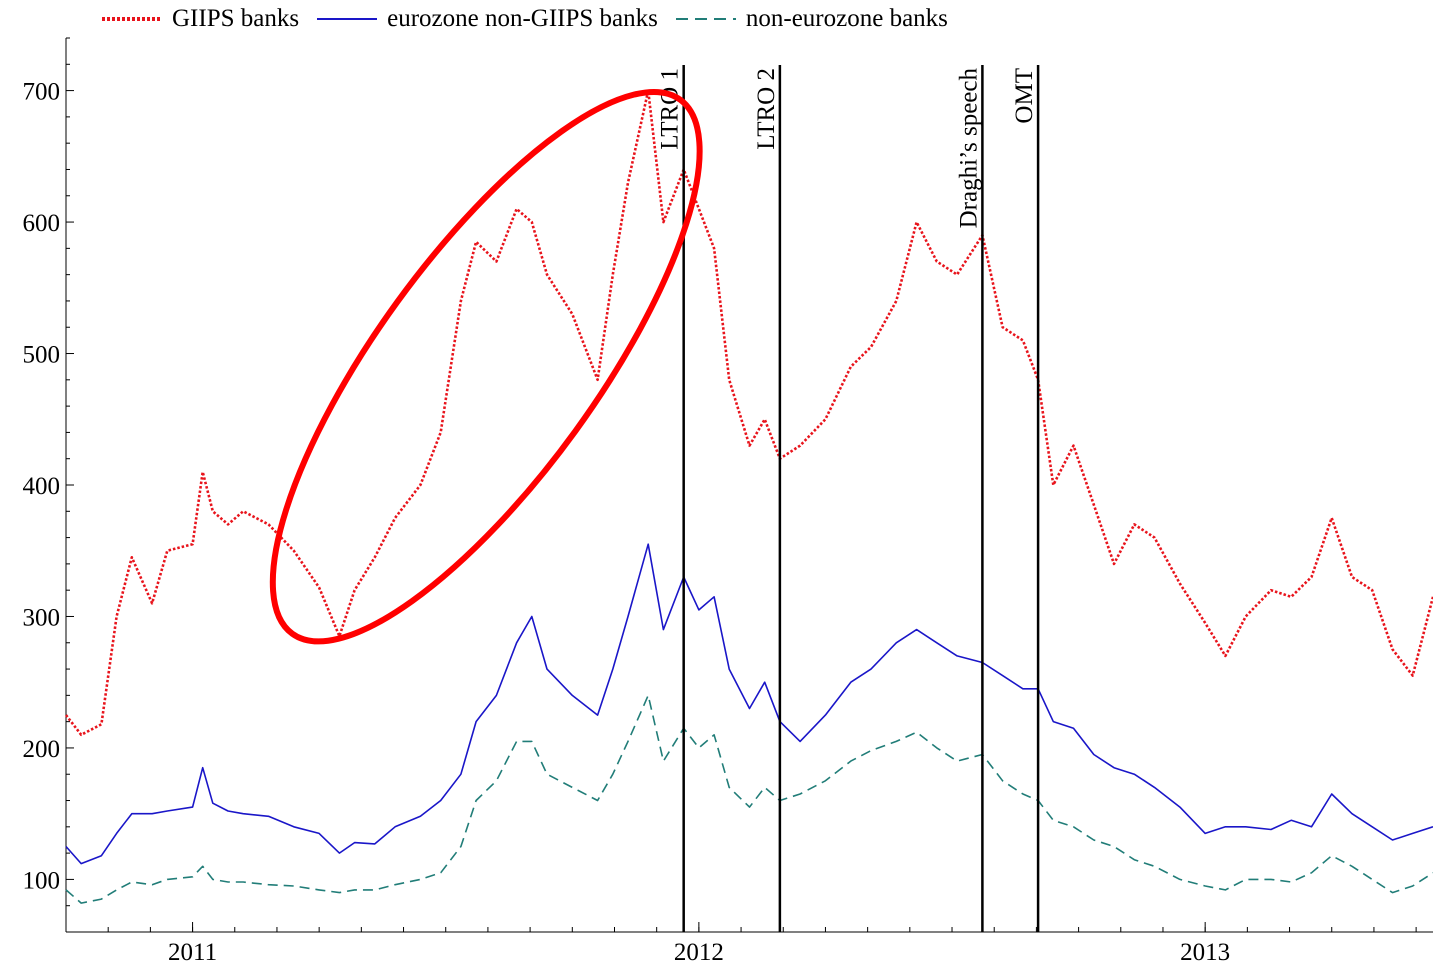  Describe the element at coordinates (705, 19) in the screenshot. I see `legend-swatch-non-eurozone` at that location.